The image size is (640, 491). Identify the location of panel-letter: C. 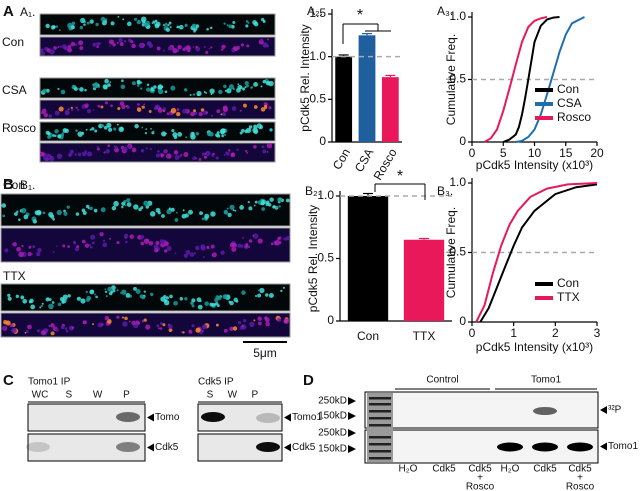
(8, 380).